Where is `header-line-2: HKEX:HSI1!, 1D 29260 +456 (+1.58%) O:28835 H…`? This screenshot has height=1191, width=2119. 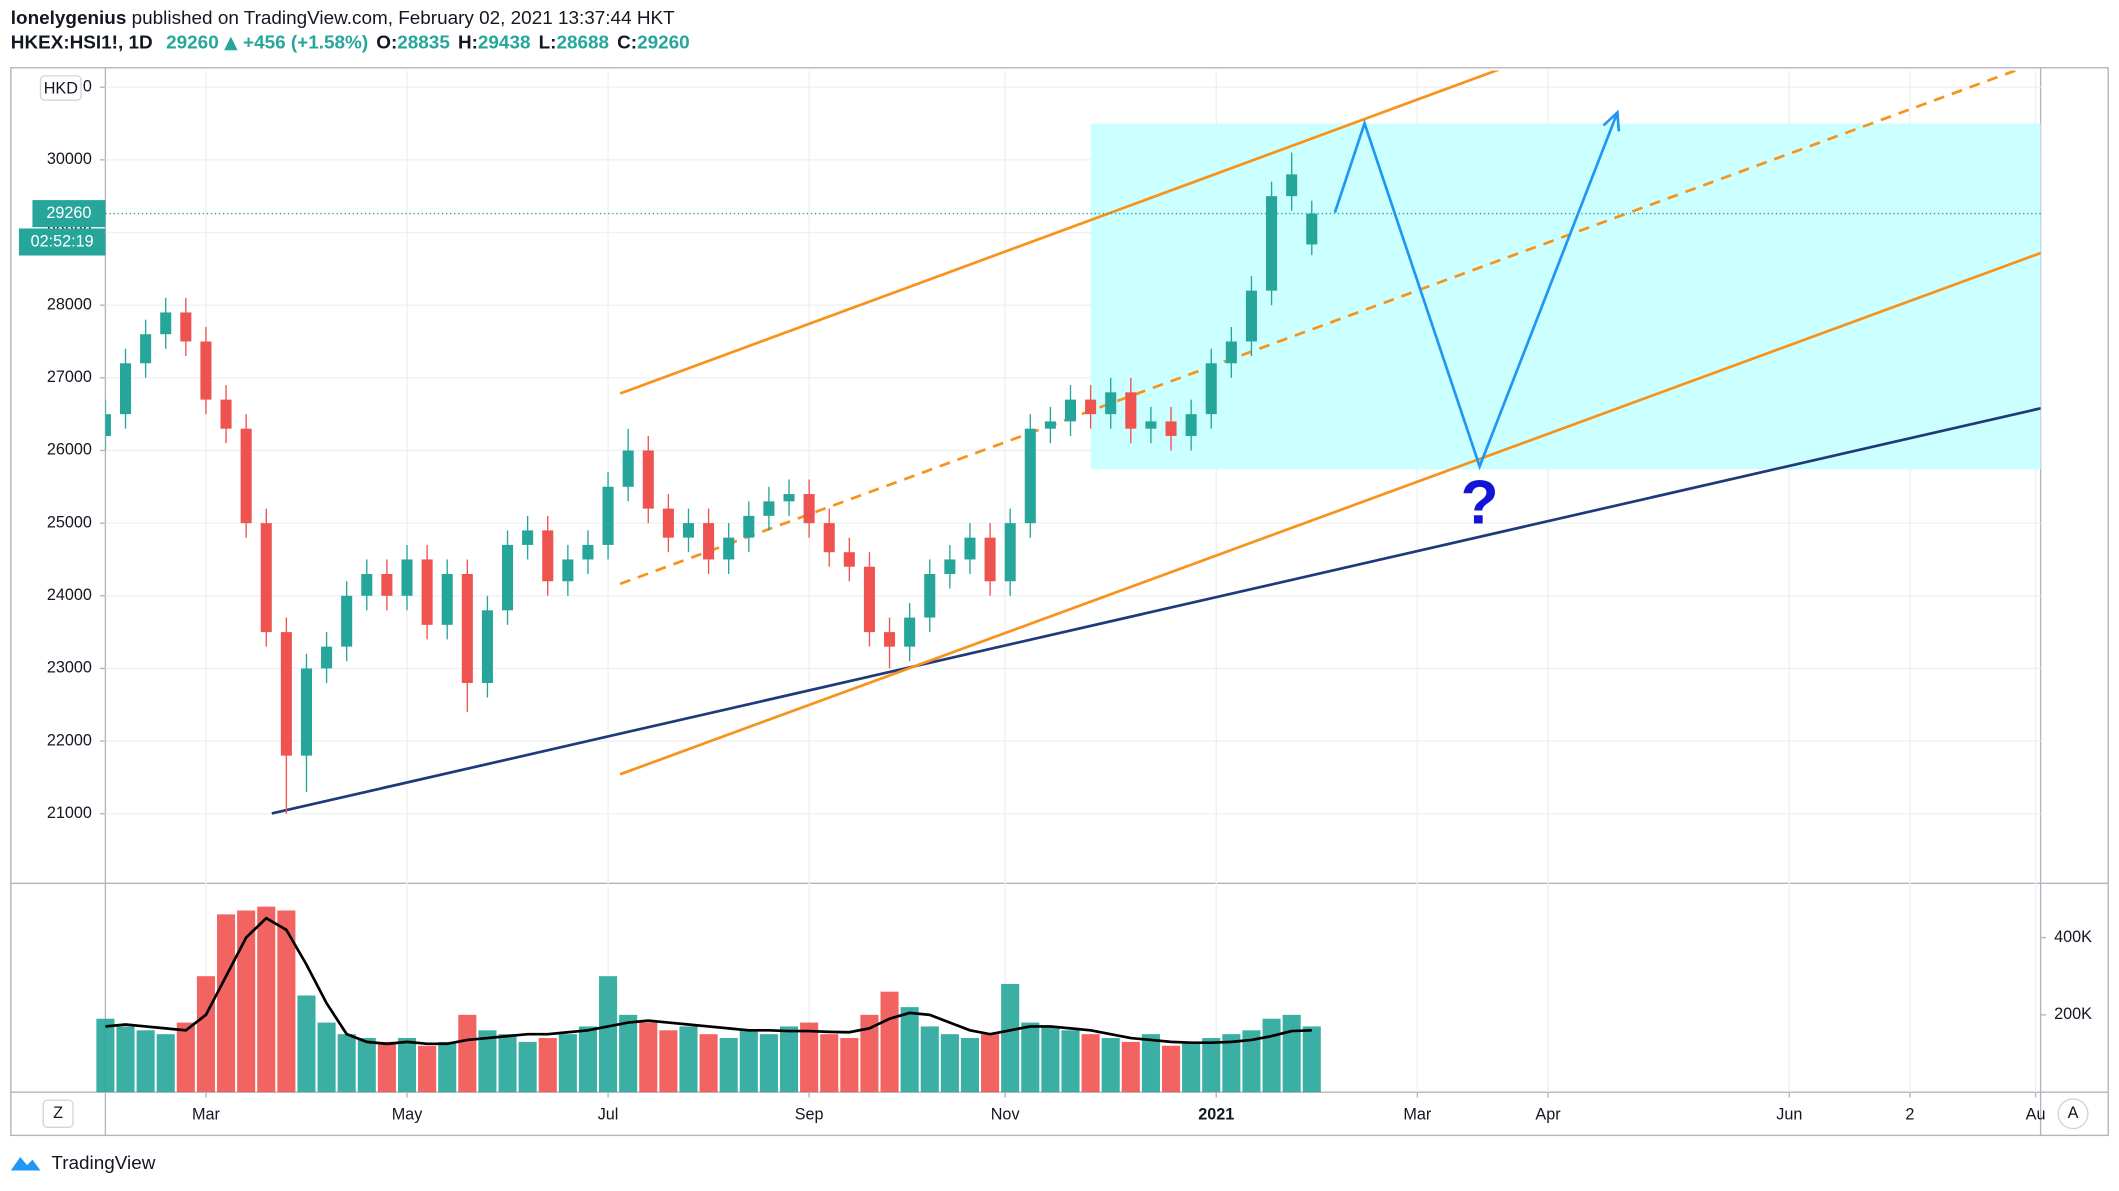 header-line-2: HKEX:HSI1!, 1D 29260 +456 (+1.58%) O:28835 H… is located at coordinates (350, 42).